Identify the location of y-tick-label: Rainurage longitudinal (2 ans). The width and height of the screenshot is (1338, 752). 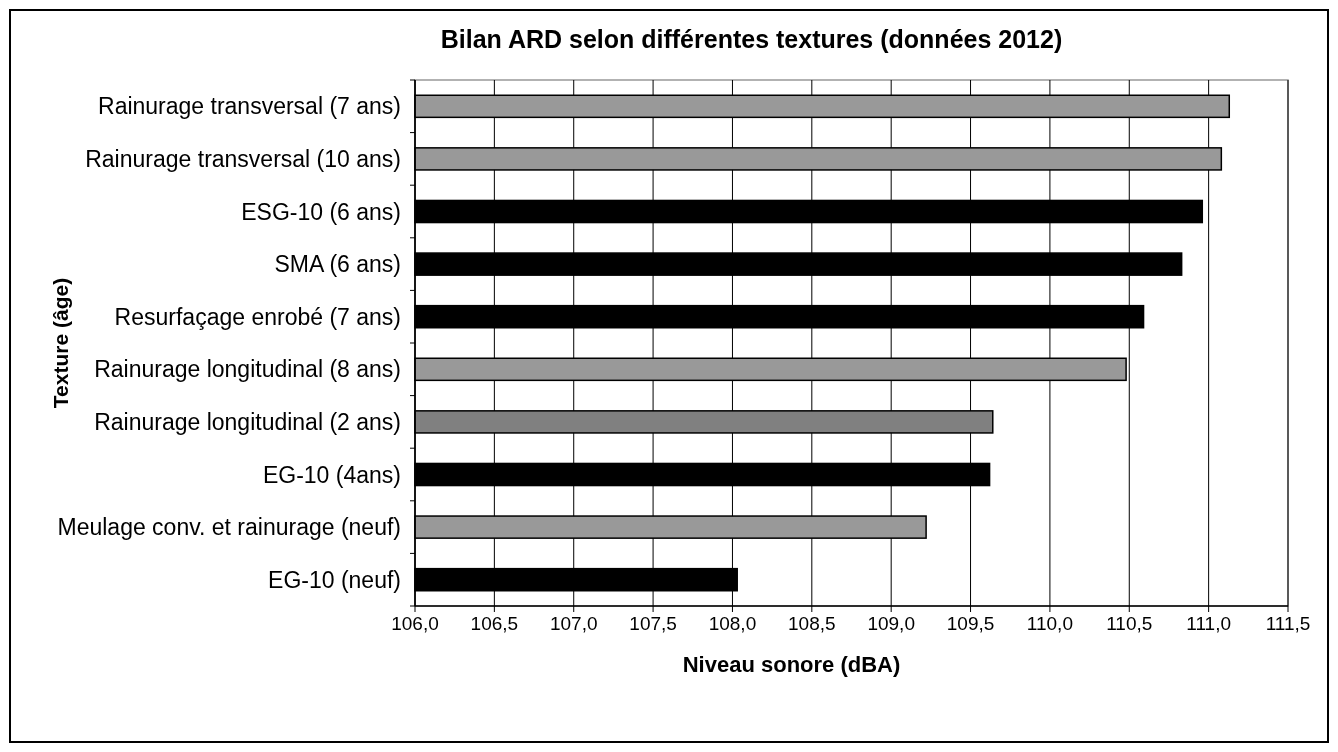
(247, 421).